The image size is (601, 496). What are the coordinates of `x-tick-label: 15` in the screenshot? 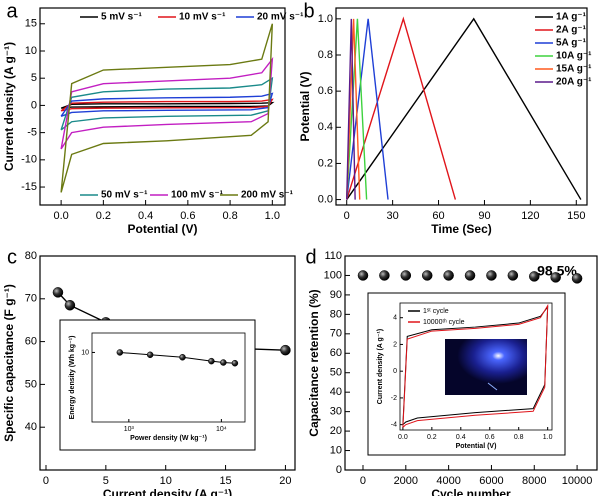 It's located at (225, 481).